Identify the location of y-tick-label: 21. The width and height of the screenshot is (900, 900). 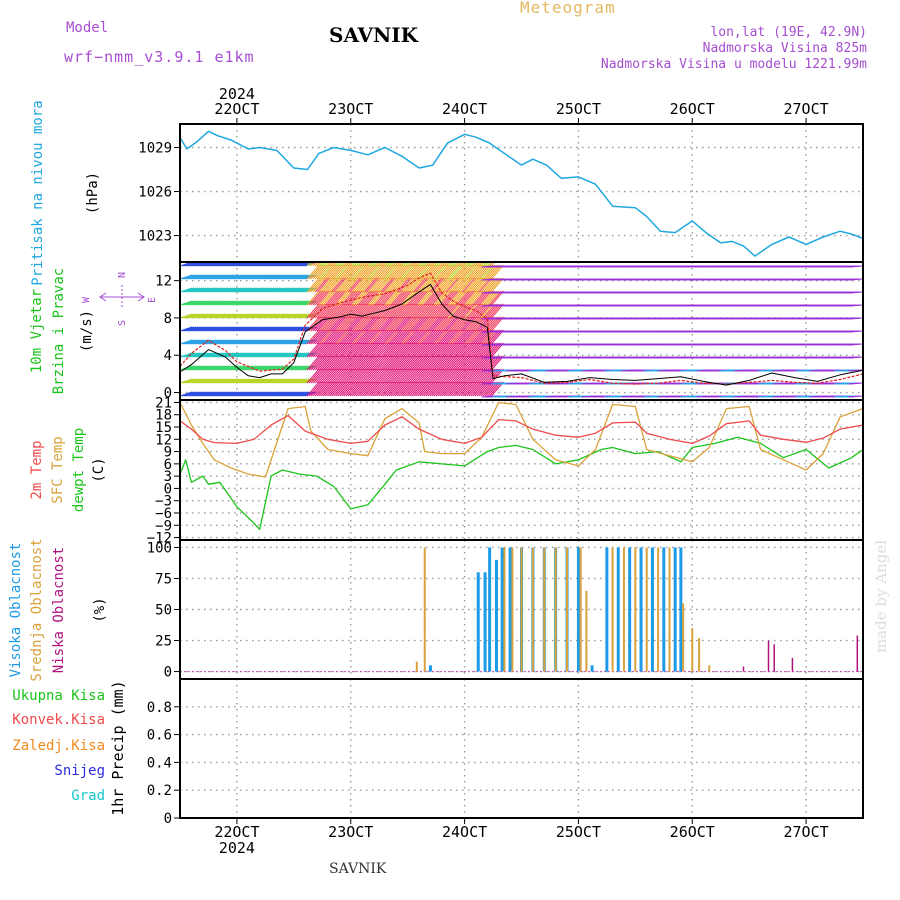
(163, 403).